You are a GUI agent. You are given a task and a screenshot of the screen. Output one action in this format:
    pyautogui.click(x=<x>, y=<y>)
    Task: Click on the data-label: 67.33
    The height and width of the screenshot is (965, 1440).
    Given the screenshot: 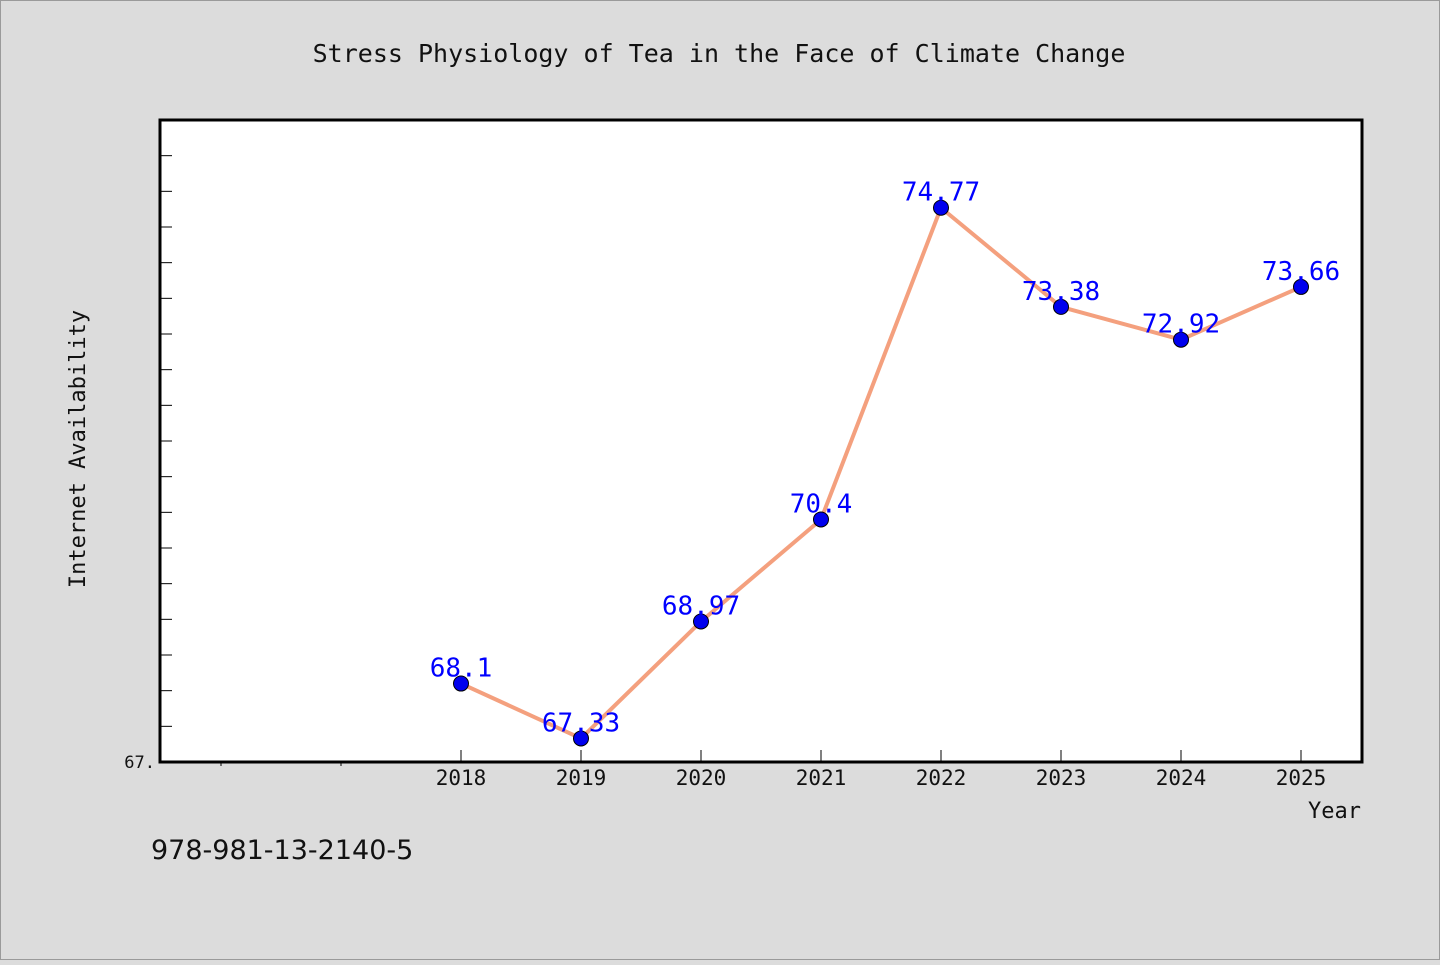 What is the action you would take?
    pyautogui.click(x=581, y=723)
    